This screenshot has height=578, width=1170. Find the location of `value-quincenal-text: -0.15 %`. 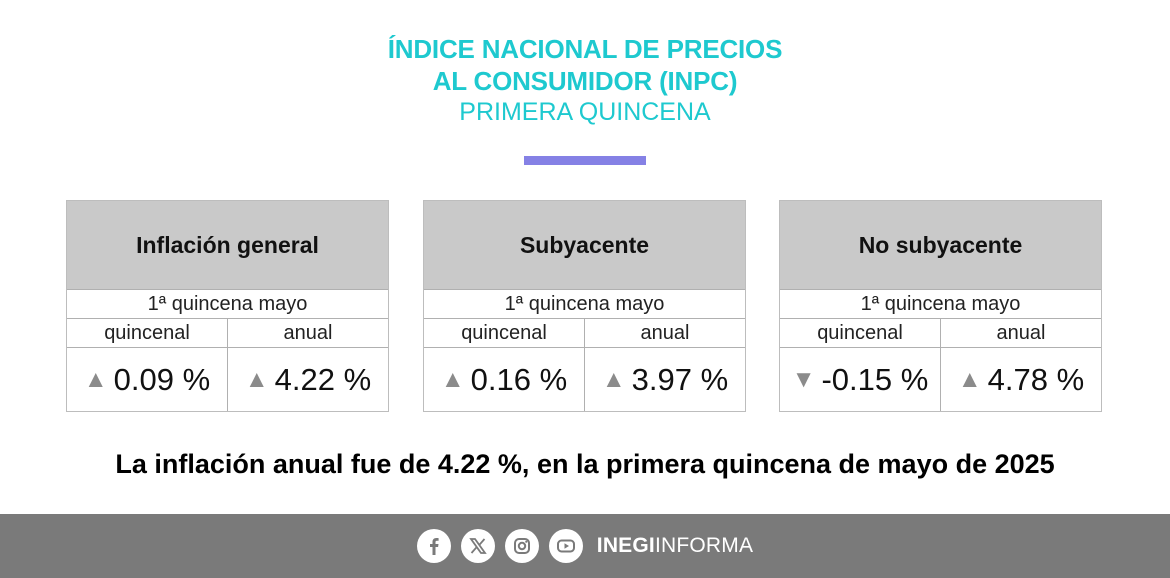

value-quincenal-text: -0.15 % is located at coordinates (875, 379).